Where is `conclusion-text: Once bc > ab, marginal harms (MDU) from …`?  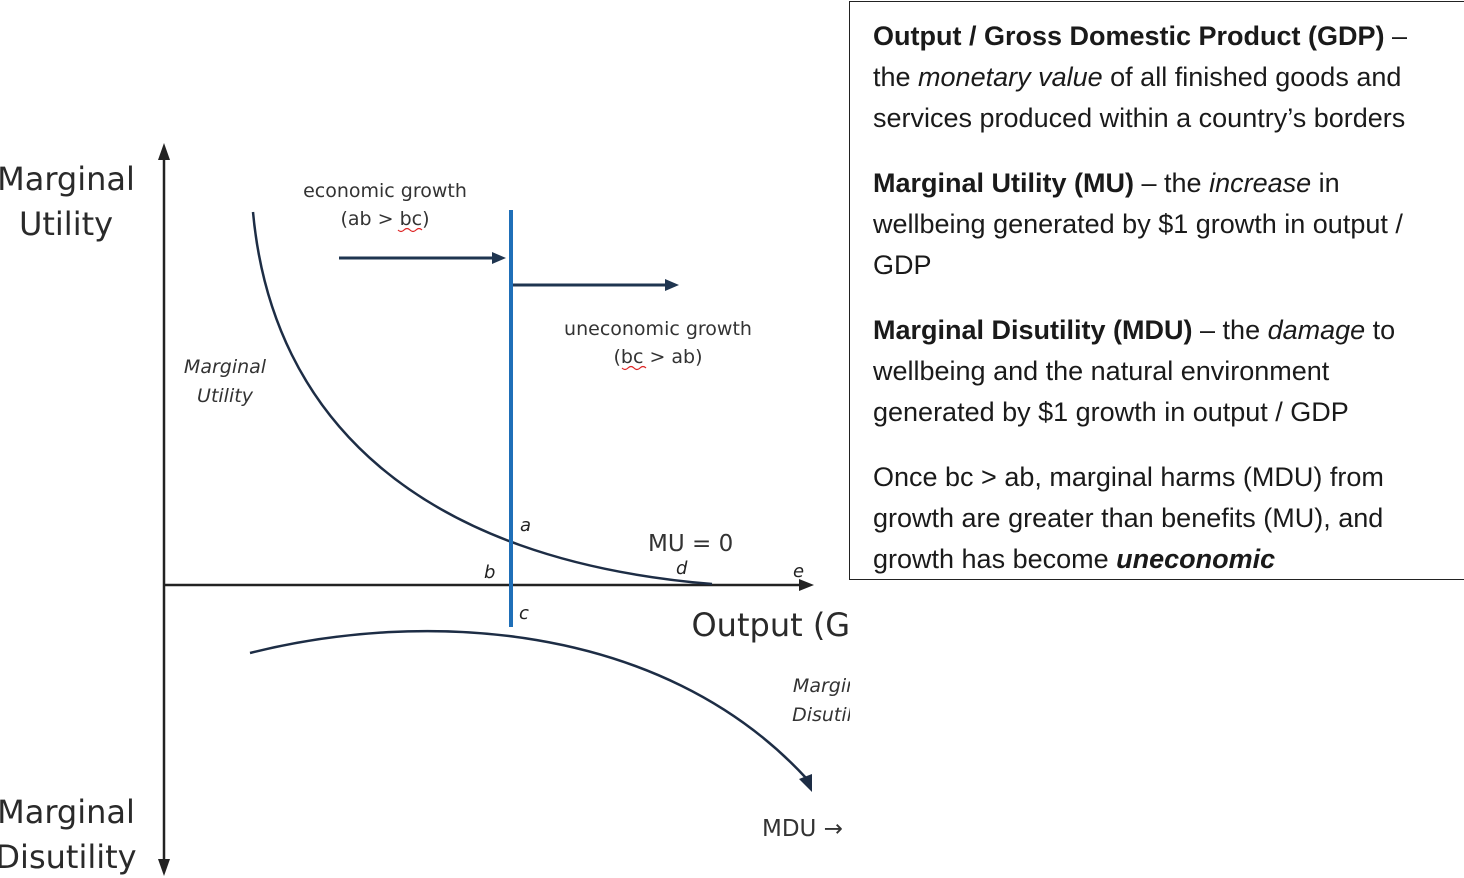 conclusion-text: Once bc > ab, marginal harms (MDU) from … is located at coordinates (1128, 518).